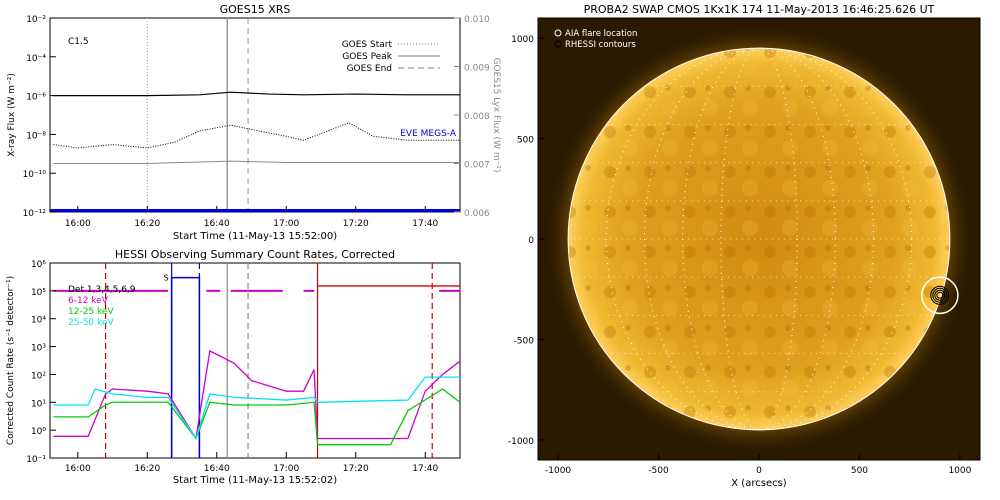 This screenshot has height=500, width=1000. What do you see at coordinates (78, 42) in the screenshot?
I see `goes-class-label: C1.5` at bounding box center [78, 42].